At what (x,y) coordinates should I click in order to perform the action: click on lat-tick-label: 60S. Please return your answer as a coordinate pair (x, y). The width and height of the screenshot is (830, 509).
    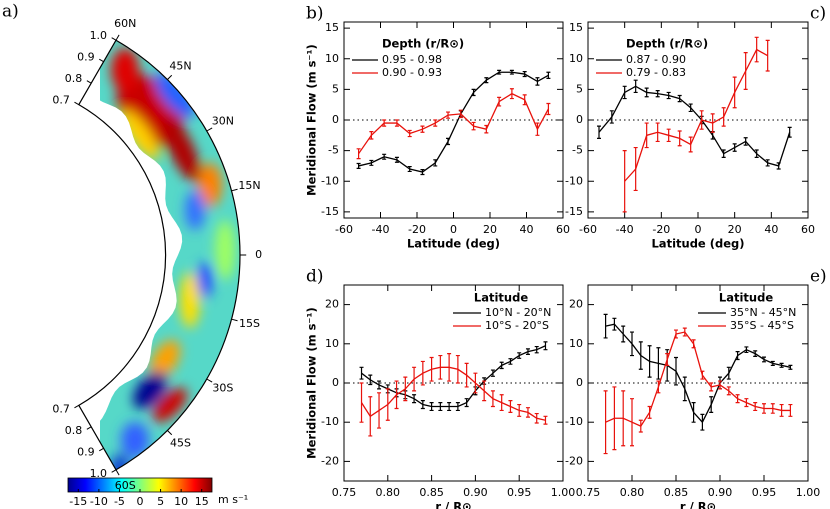
    Looking at the image, I should click on (125, 485).